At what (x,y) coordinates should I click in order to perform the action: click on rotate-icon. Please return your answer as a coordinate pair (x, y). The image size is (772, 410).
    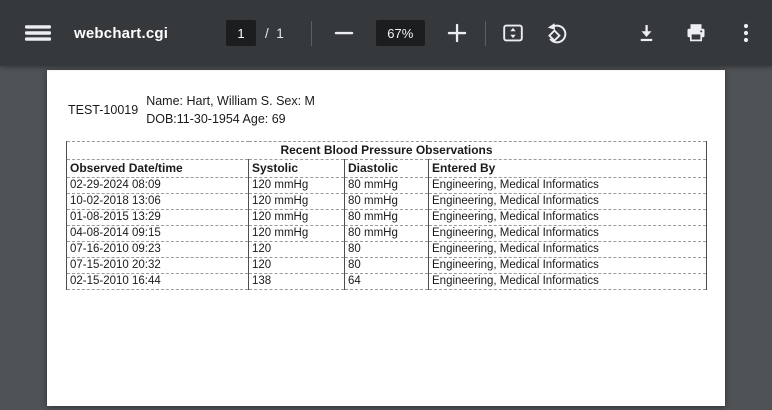
    Looking at the image, I should click on (556, 33).